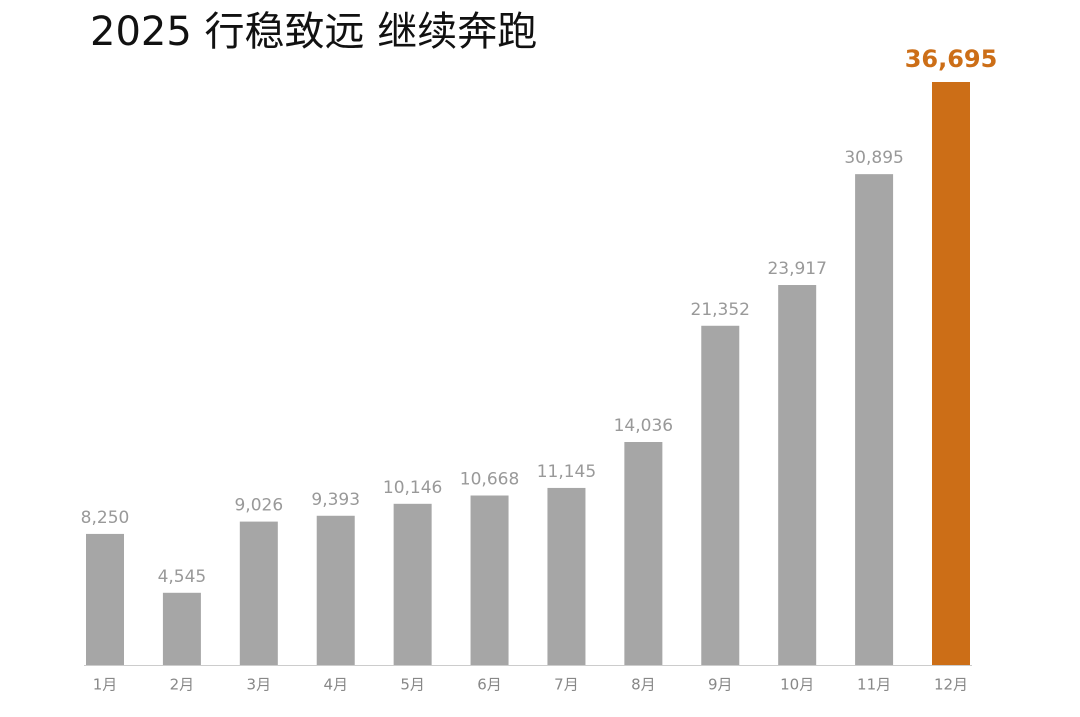 The height and width of the screenshot is (717, 1080). What do you see at coordinates (796, 269) in the screenshot?
I see `value-label: 23,917` at bounding box center [796, 269].